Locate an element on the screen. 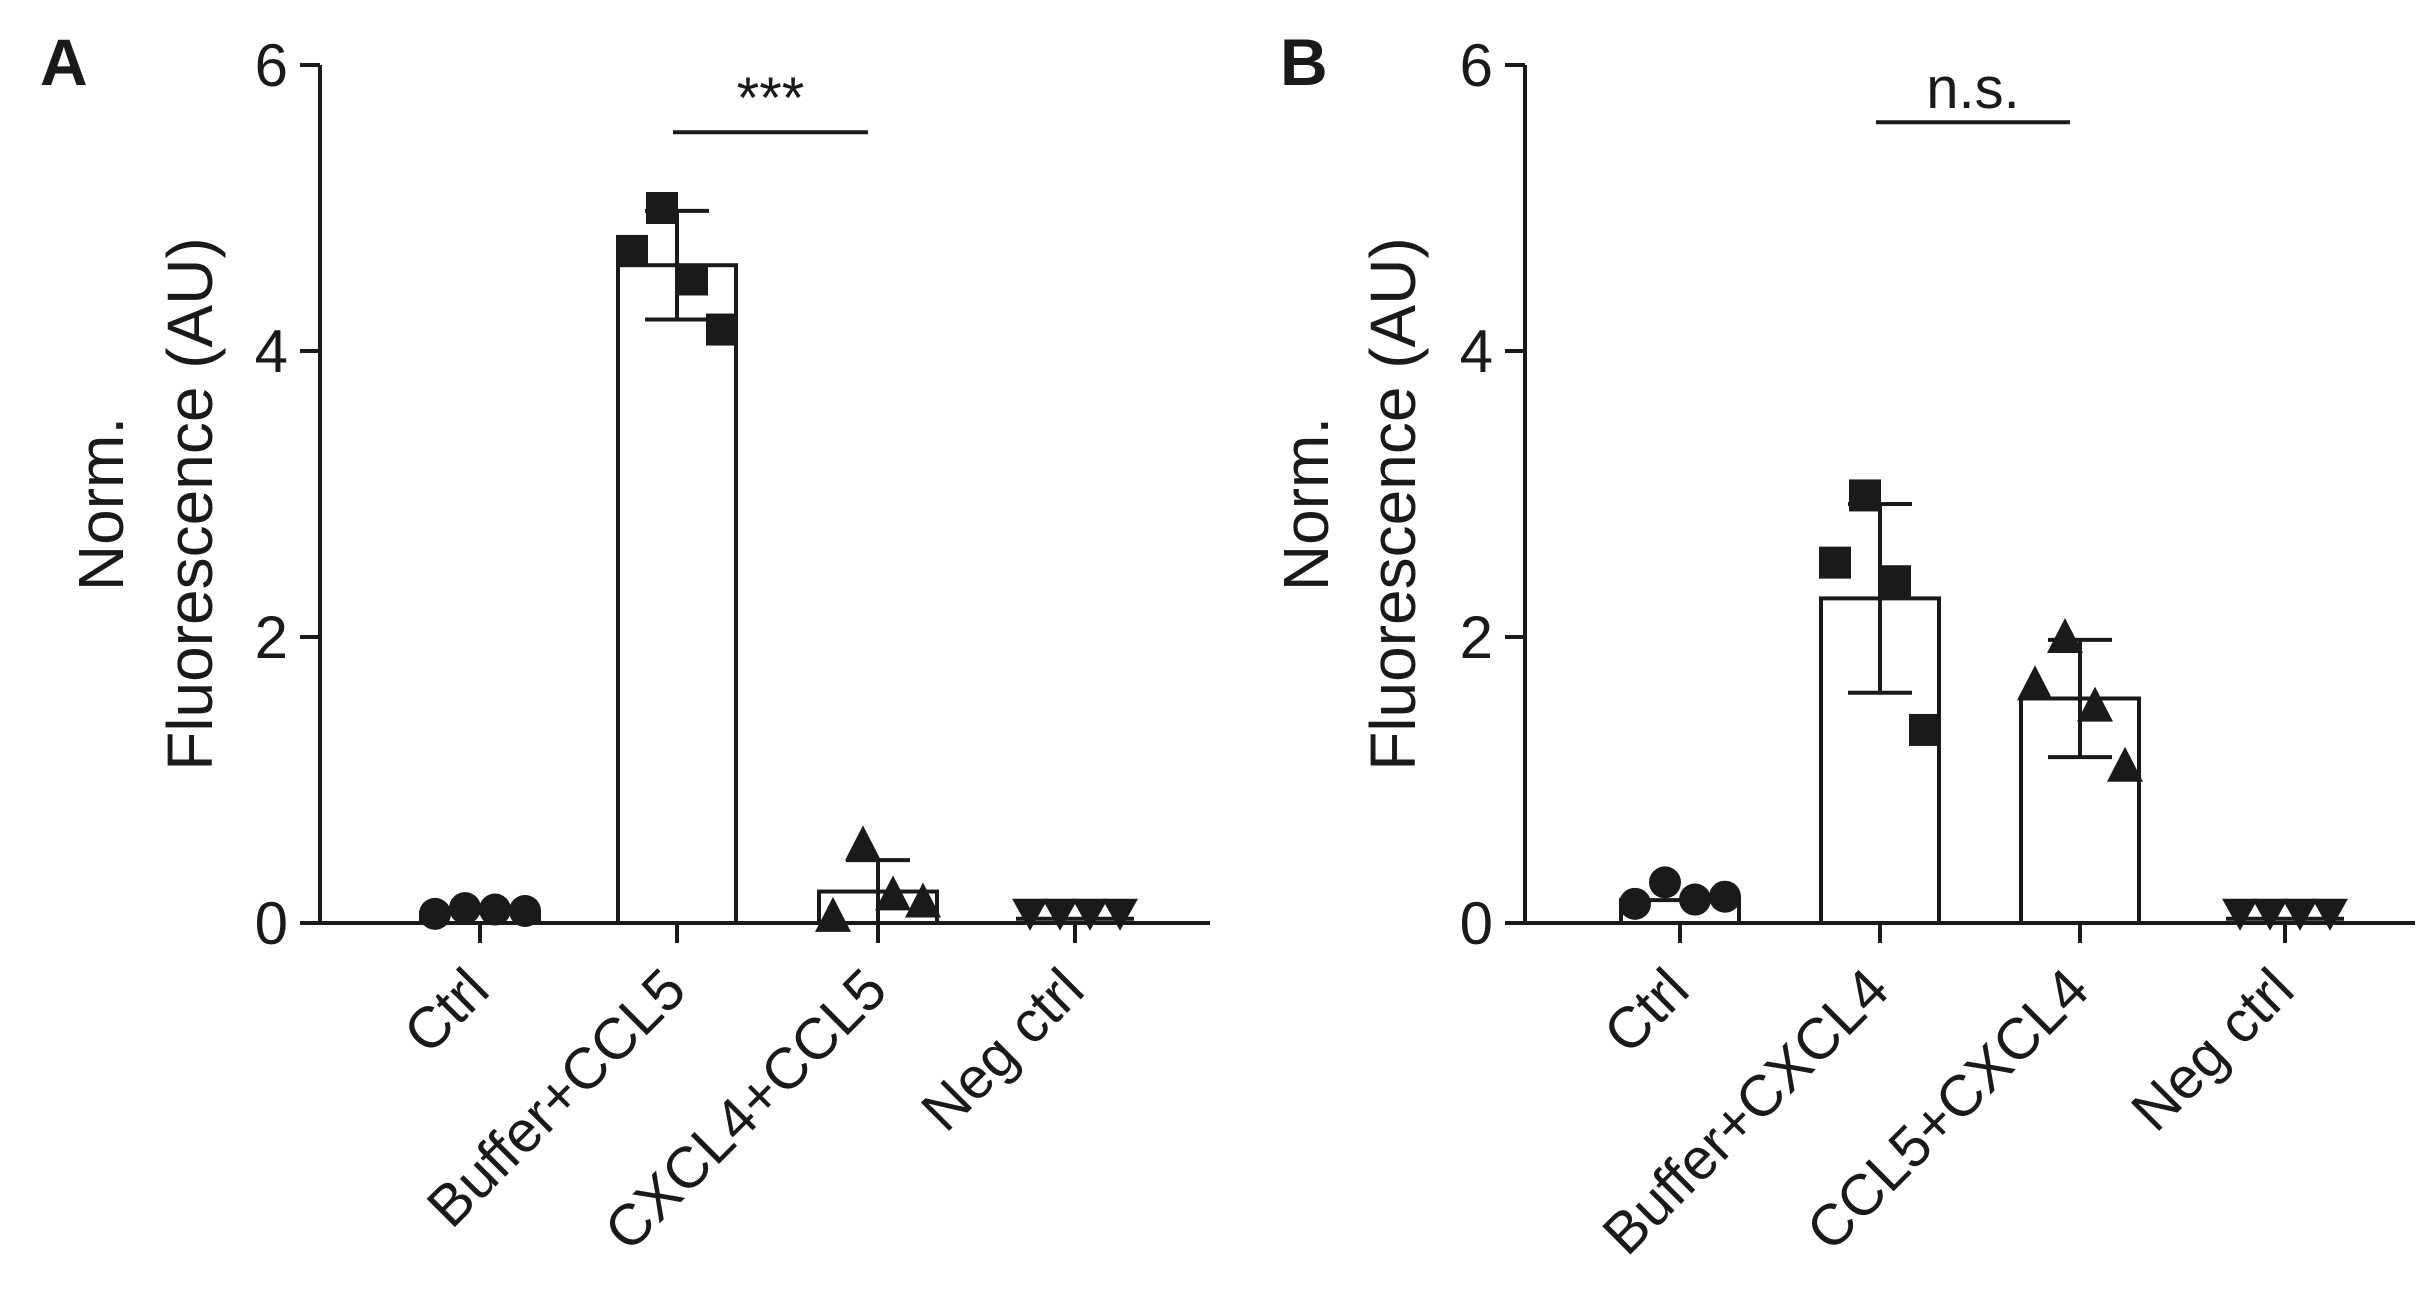 The height and width of the screenshot is (1305, 2423). panel-letter: A is located at coordinates (64, 62).